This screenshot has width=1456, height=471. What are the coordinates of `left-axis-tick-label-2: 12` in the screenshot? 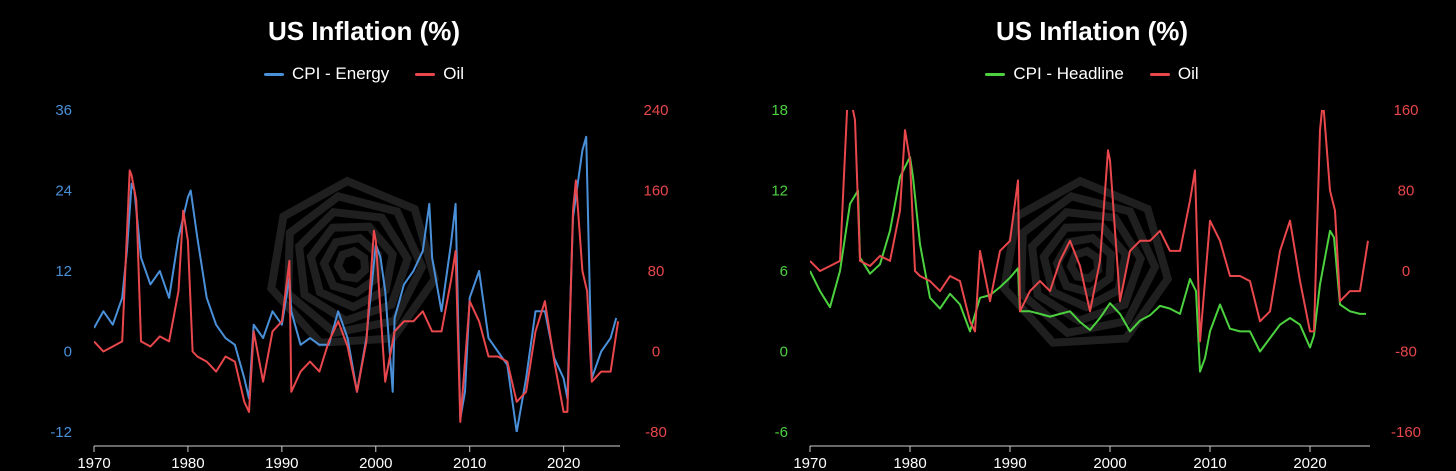 It's located at (63, 271).